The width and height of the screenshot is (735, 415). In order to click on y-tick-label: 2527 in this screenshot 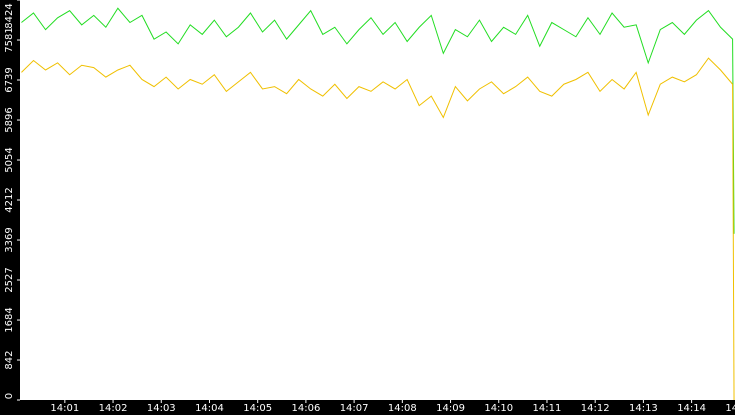, I will do `click(9, 279)`.